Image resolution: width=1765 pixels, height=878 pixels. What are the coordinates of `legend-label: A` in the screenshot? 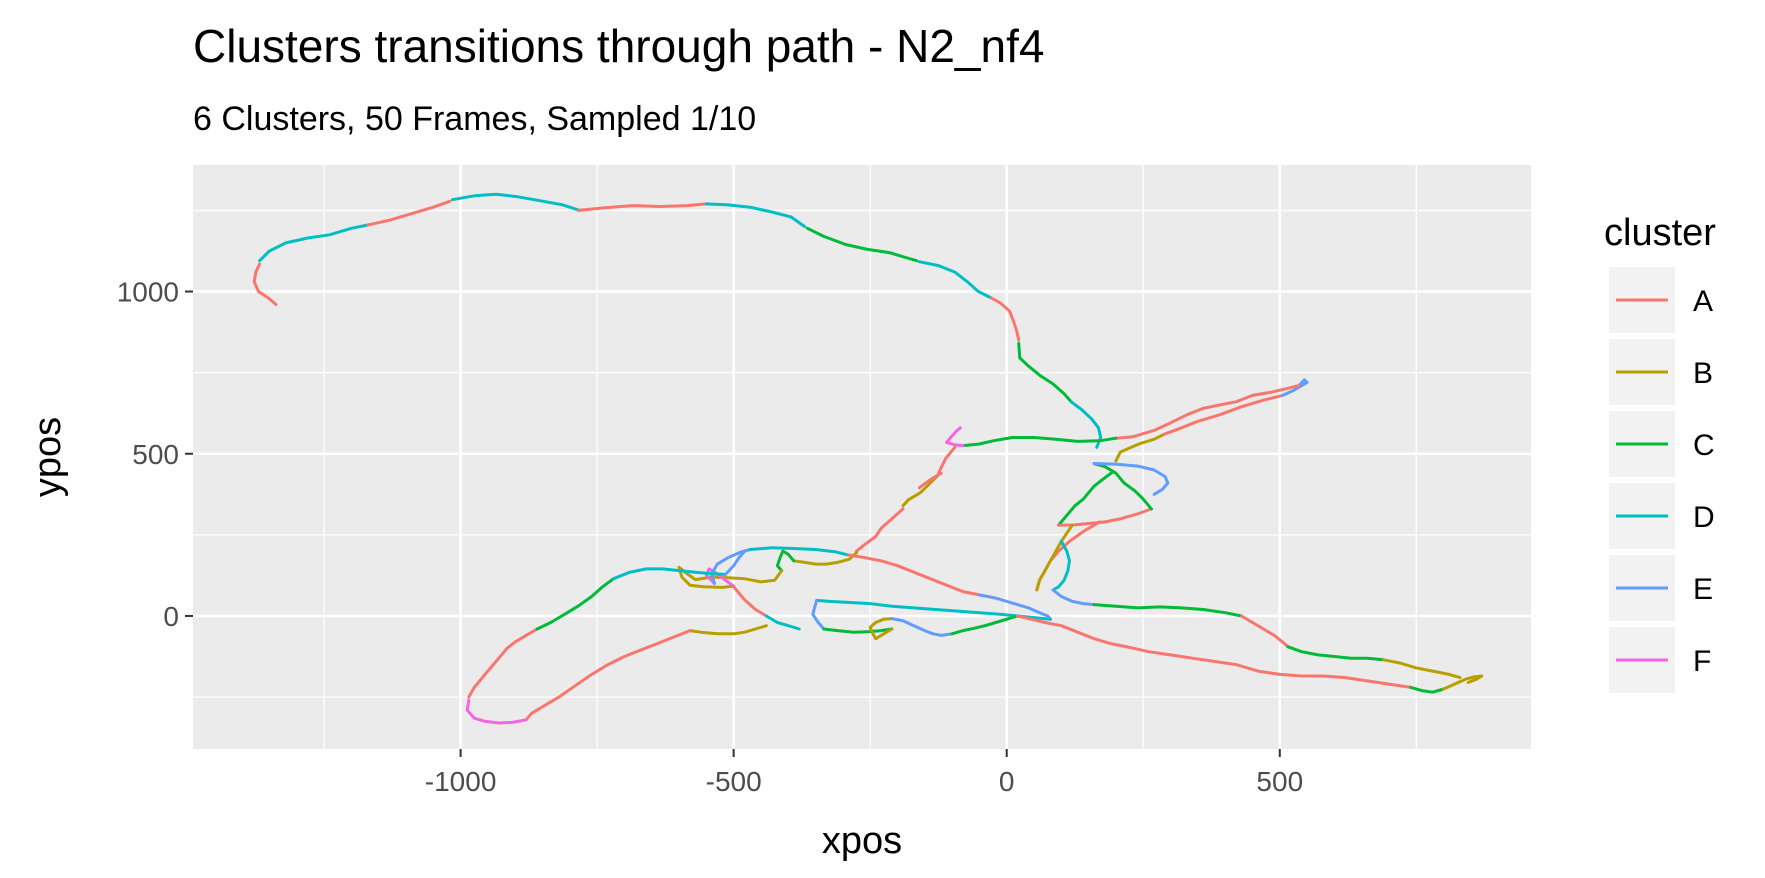 It's located at (1703, 301).